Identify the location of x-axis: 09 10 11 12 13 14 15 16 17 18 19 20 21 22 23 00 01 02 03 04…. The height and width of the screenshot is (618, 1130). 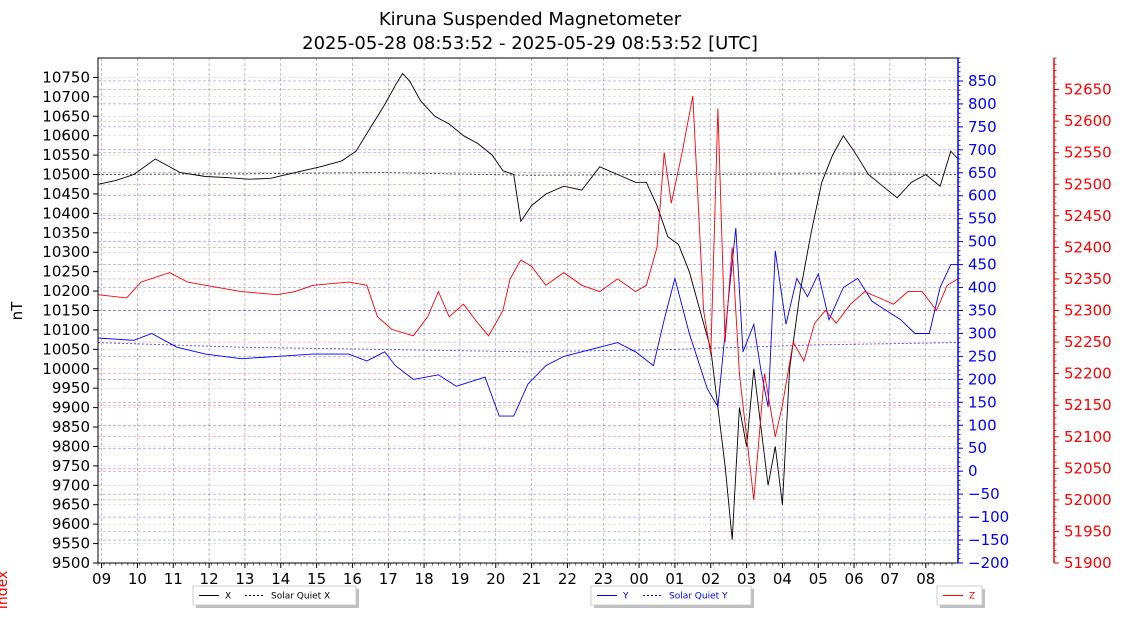
(522, 575).